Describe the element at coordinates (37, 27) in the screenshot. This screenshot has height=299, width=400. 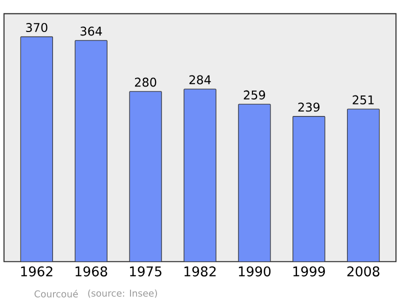
I see `data-label: 370` at that location.